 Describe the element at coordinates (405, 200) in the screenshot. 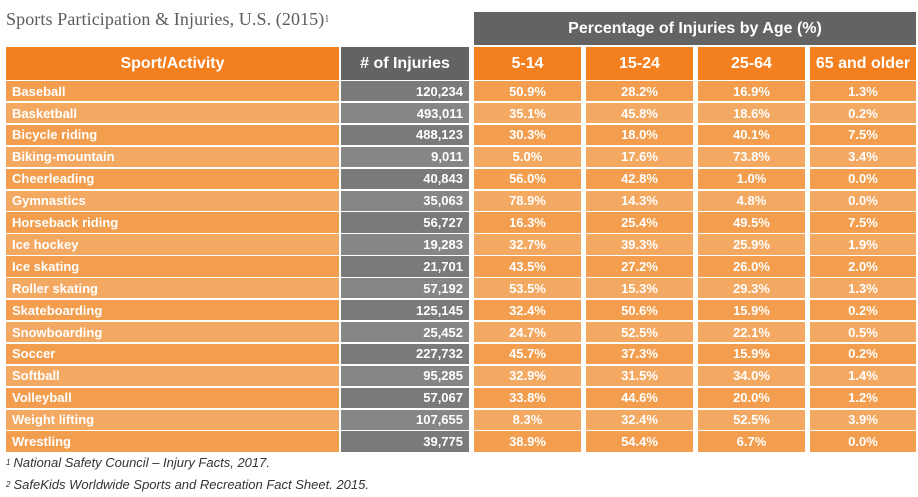

I see `injury-count: 35,063` at that location.